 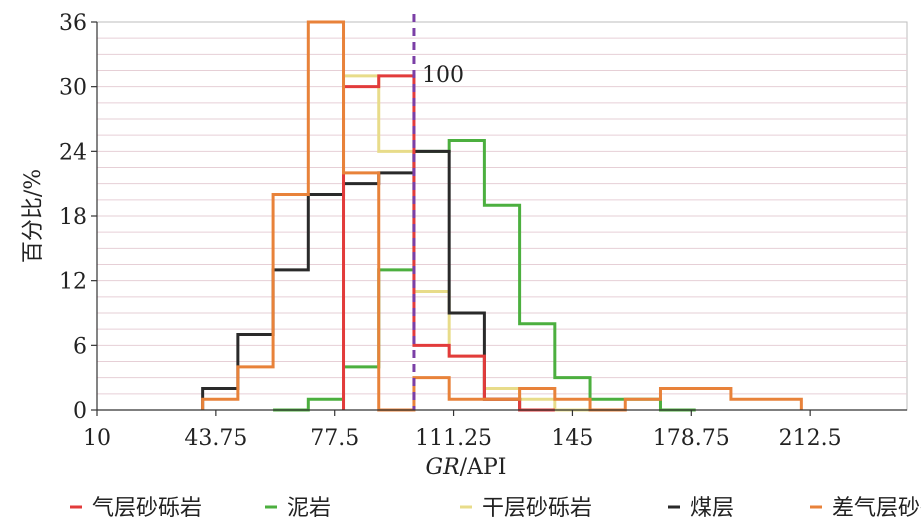 What do you see at coordinates (691, 438) in the screenshot?
I see `x-tick-label: 178.75` at bounding box center [691, 438].